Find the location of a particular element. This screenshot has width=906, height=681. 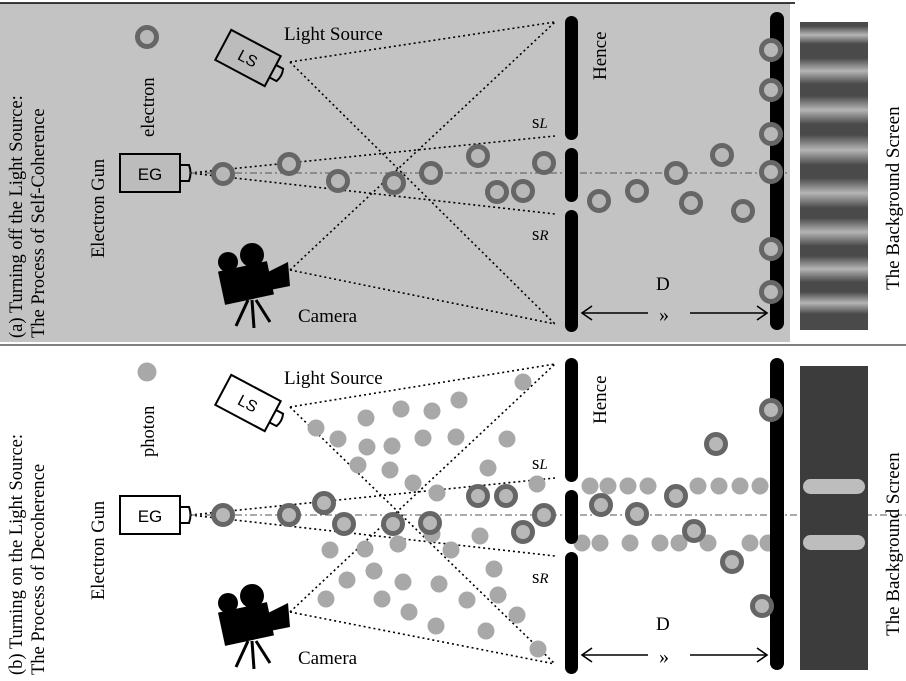

panel-a-light-source-label: Light Source is located at coordinates (333, 34).